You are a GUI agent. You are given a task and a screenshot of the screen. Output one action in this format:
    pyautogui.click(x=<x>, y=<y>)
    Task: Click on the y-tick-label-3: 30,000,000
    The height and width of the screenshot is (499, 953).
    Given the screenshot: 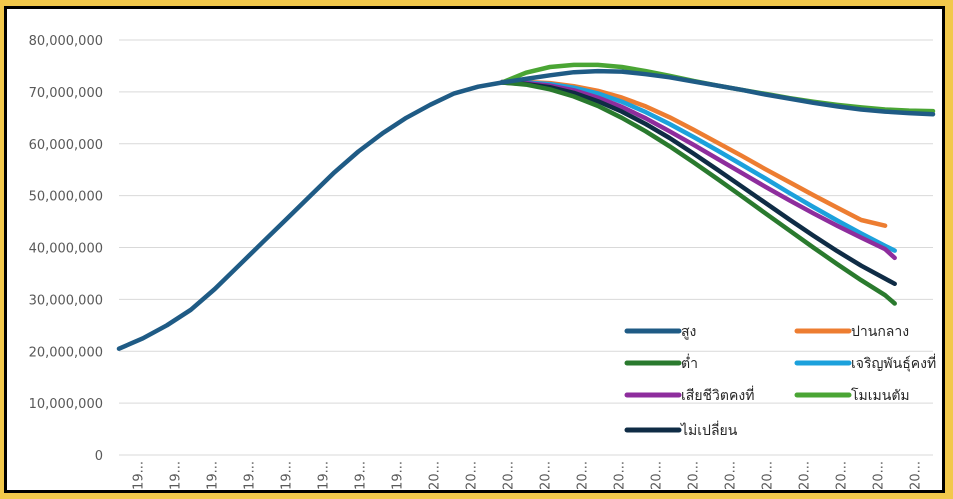 What is the action you would take?
    pyautogui.click(x=66, y=300)
    